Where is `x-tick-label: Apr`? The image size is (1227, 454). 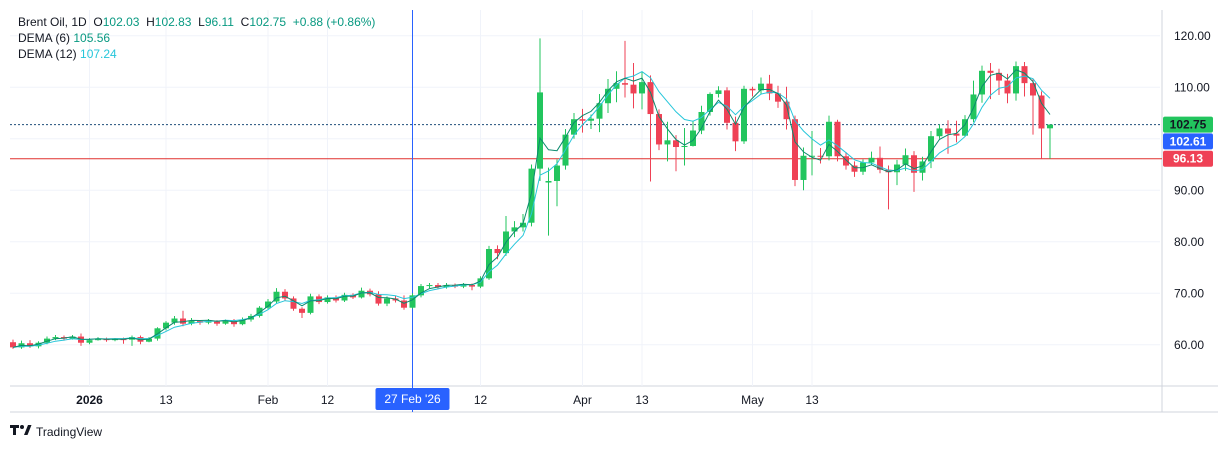 x-tick-label: Apr is located at coordinates (582, 400).